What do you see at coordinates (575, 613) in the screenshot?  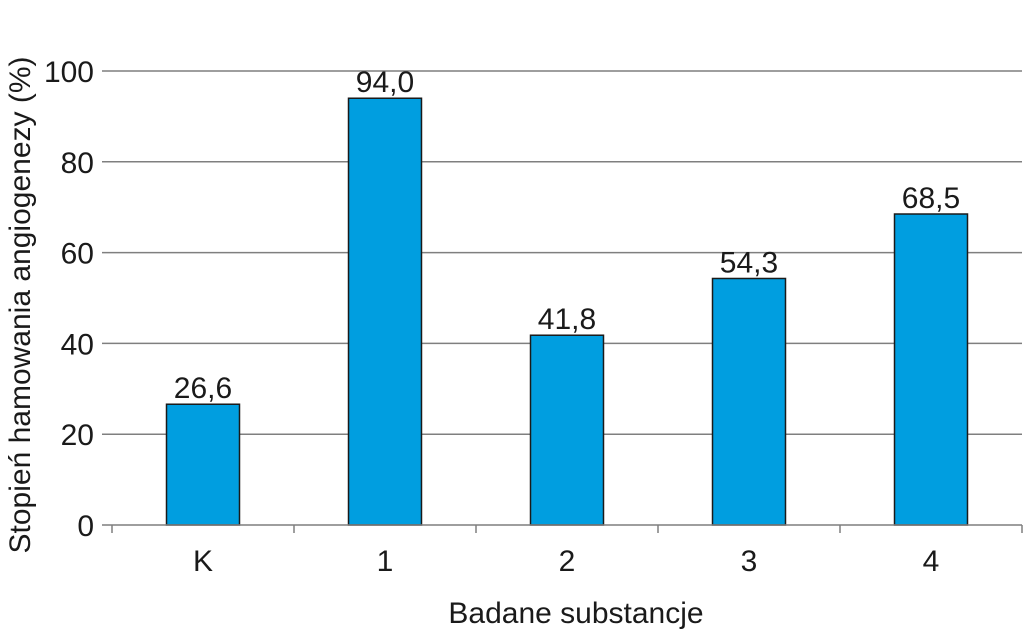 I see `x-axis-title: Badane substancje` at bounding box center [575, 613].